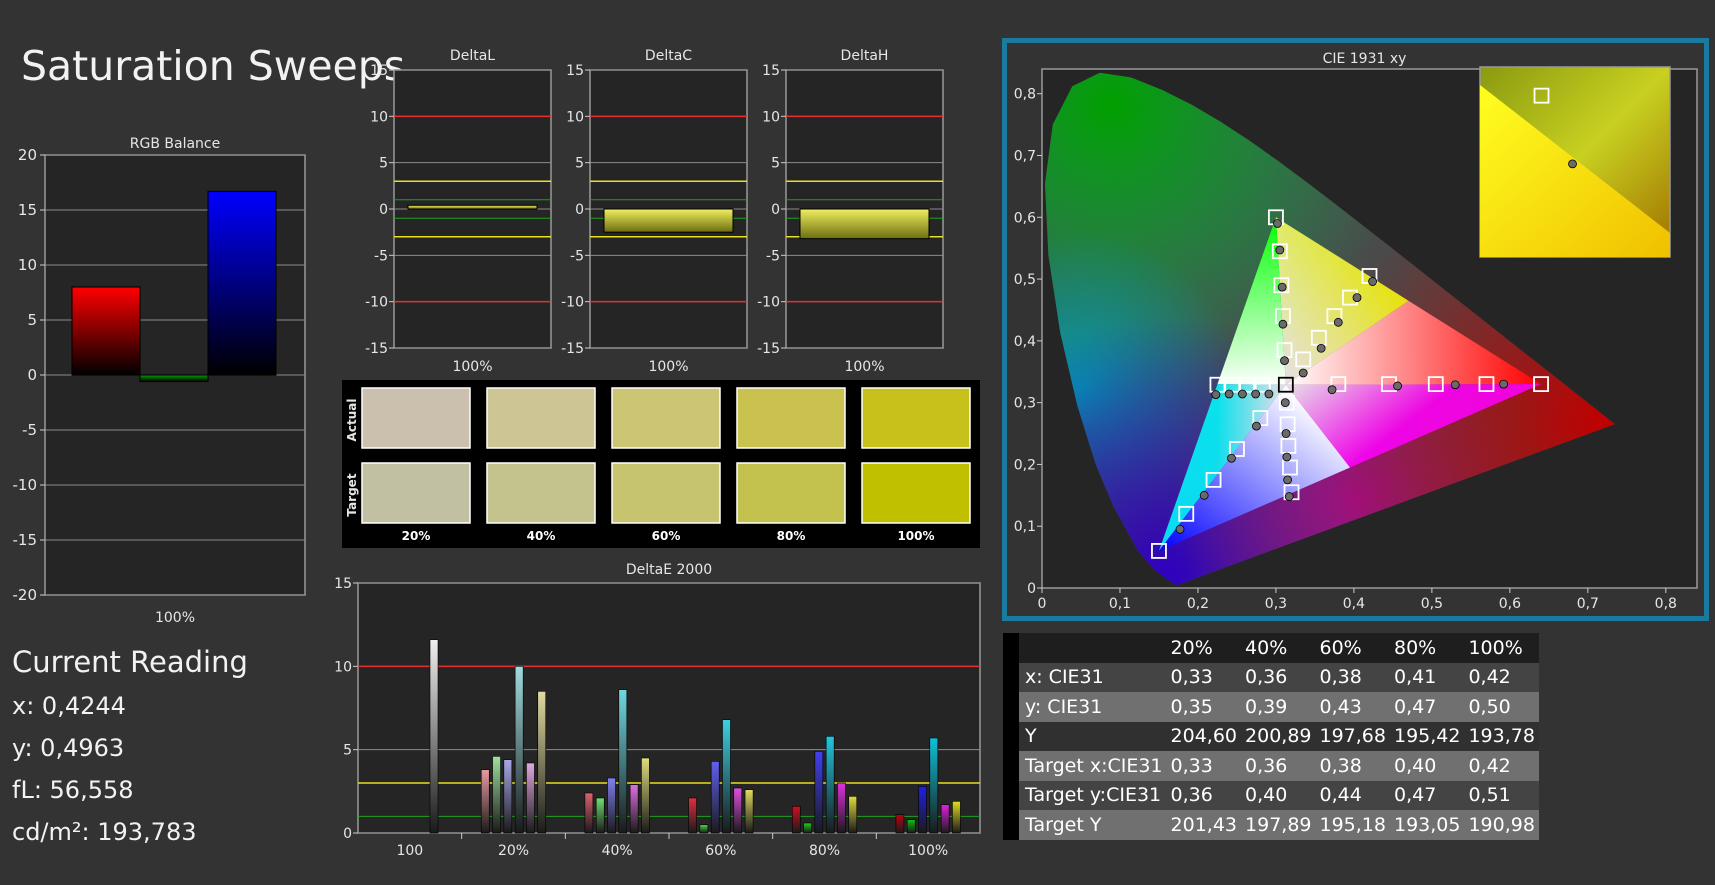 This screenshot has height=885, width=1715. Describe the element at coordinates (824, 851) in the screenshot. I see `x-tick-label: 80%` at that location.